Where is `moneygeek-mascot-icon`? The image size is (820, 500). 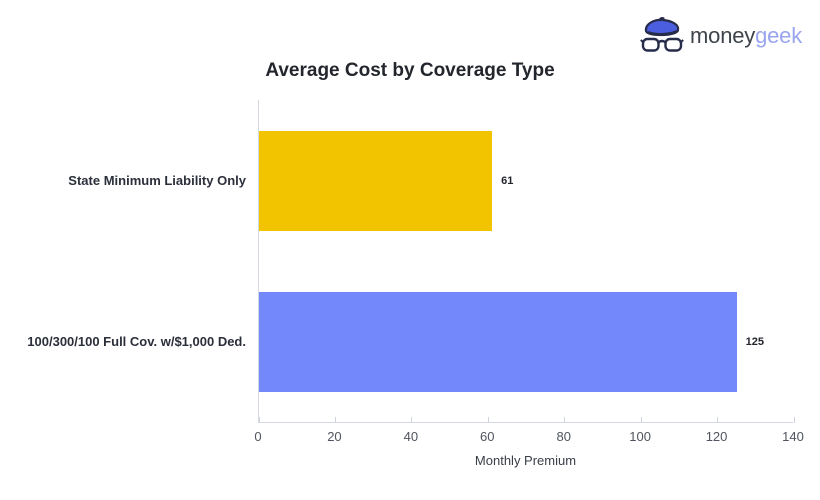
moneygeek-mascot-icon is located at coordinates (662, 34).